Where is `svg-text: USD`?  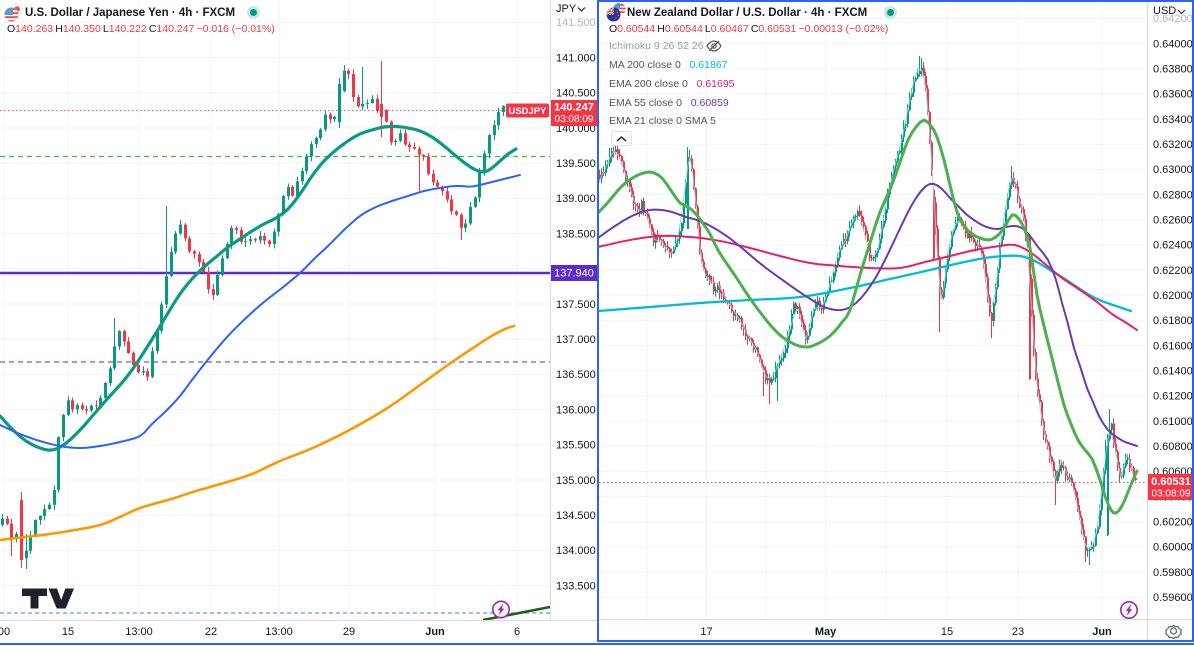 svg-text: USD is located at coordinates (1164, 11).